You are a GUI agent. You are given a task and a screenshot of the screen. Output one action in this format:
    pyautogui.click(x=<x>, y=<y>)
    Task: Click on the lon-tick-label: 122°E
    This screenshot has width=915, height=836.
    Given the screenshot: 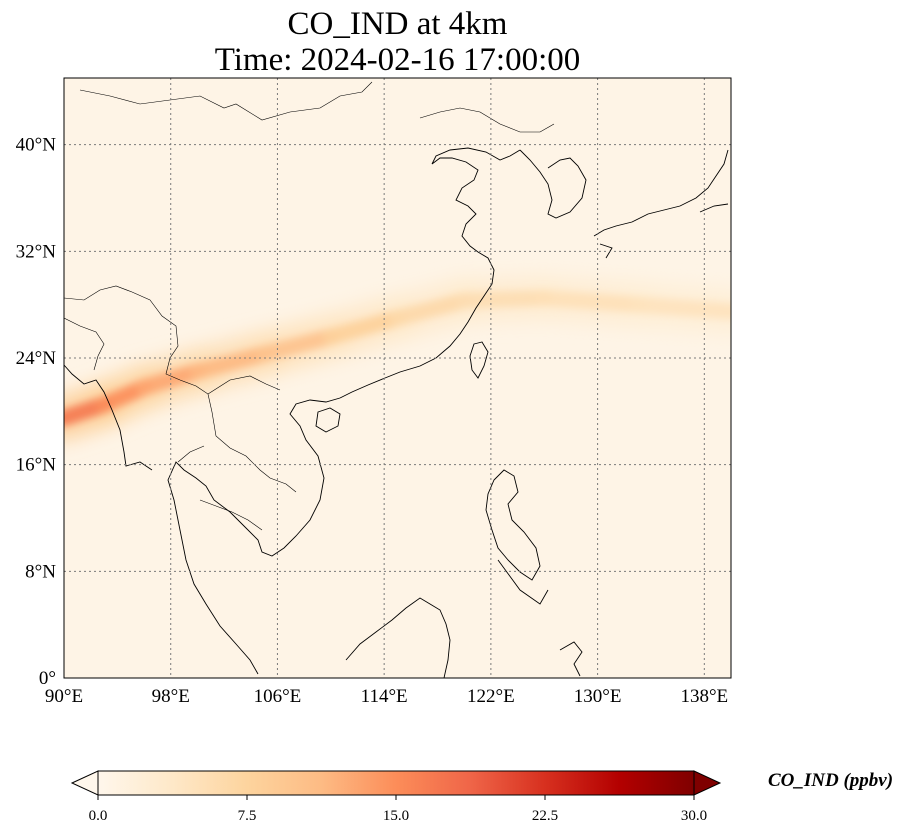 What is the action you would take?
    pyautogui.click(x=491, y=696)
    